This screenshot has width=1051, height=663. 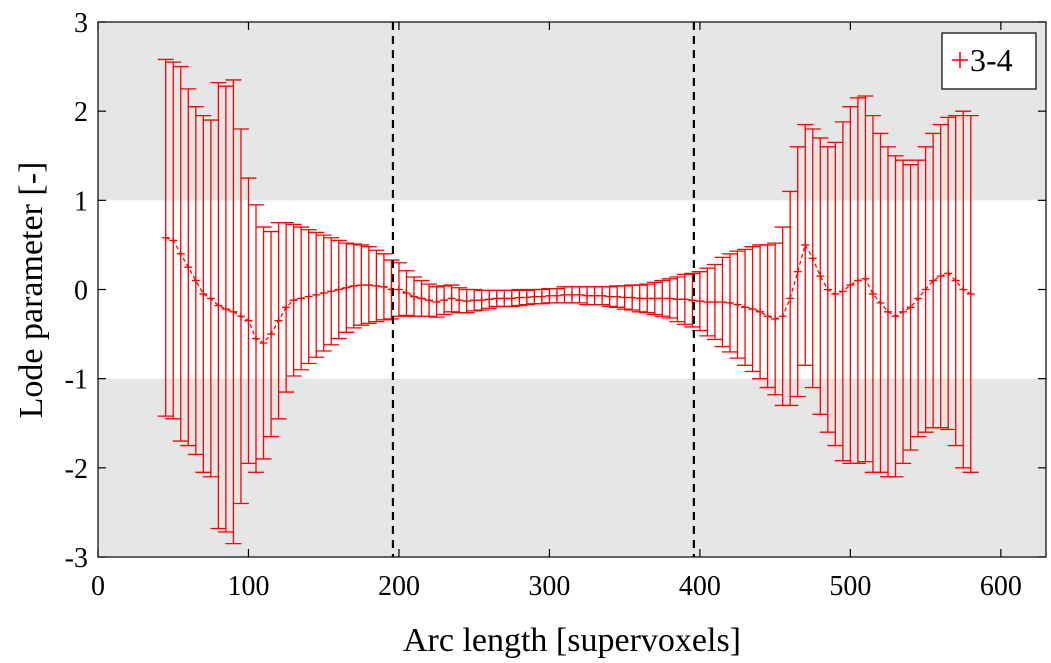 What do you see at coordinates (568, 290) in the screenshot?
I see `series-line` at bounding box center [568, 290].